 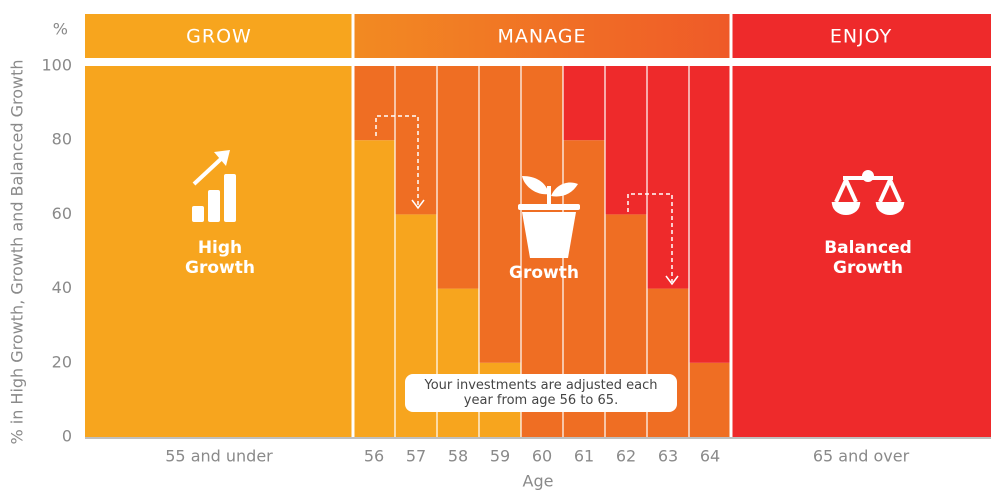 What do you see at coordinates (62, 287) in the screenshot?
I see `y-tick-label: 40` at bounding box center [62, 287].